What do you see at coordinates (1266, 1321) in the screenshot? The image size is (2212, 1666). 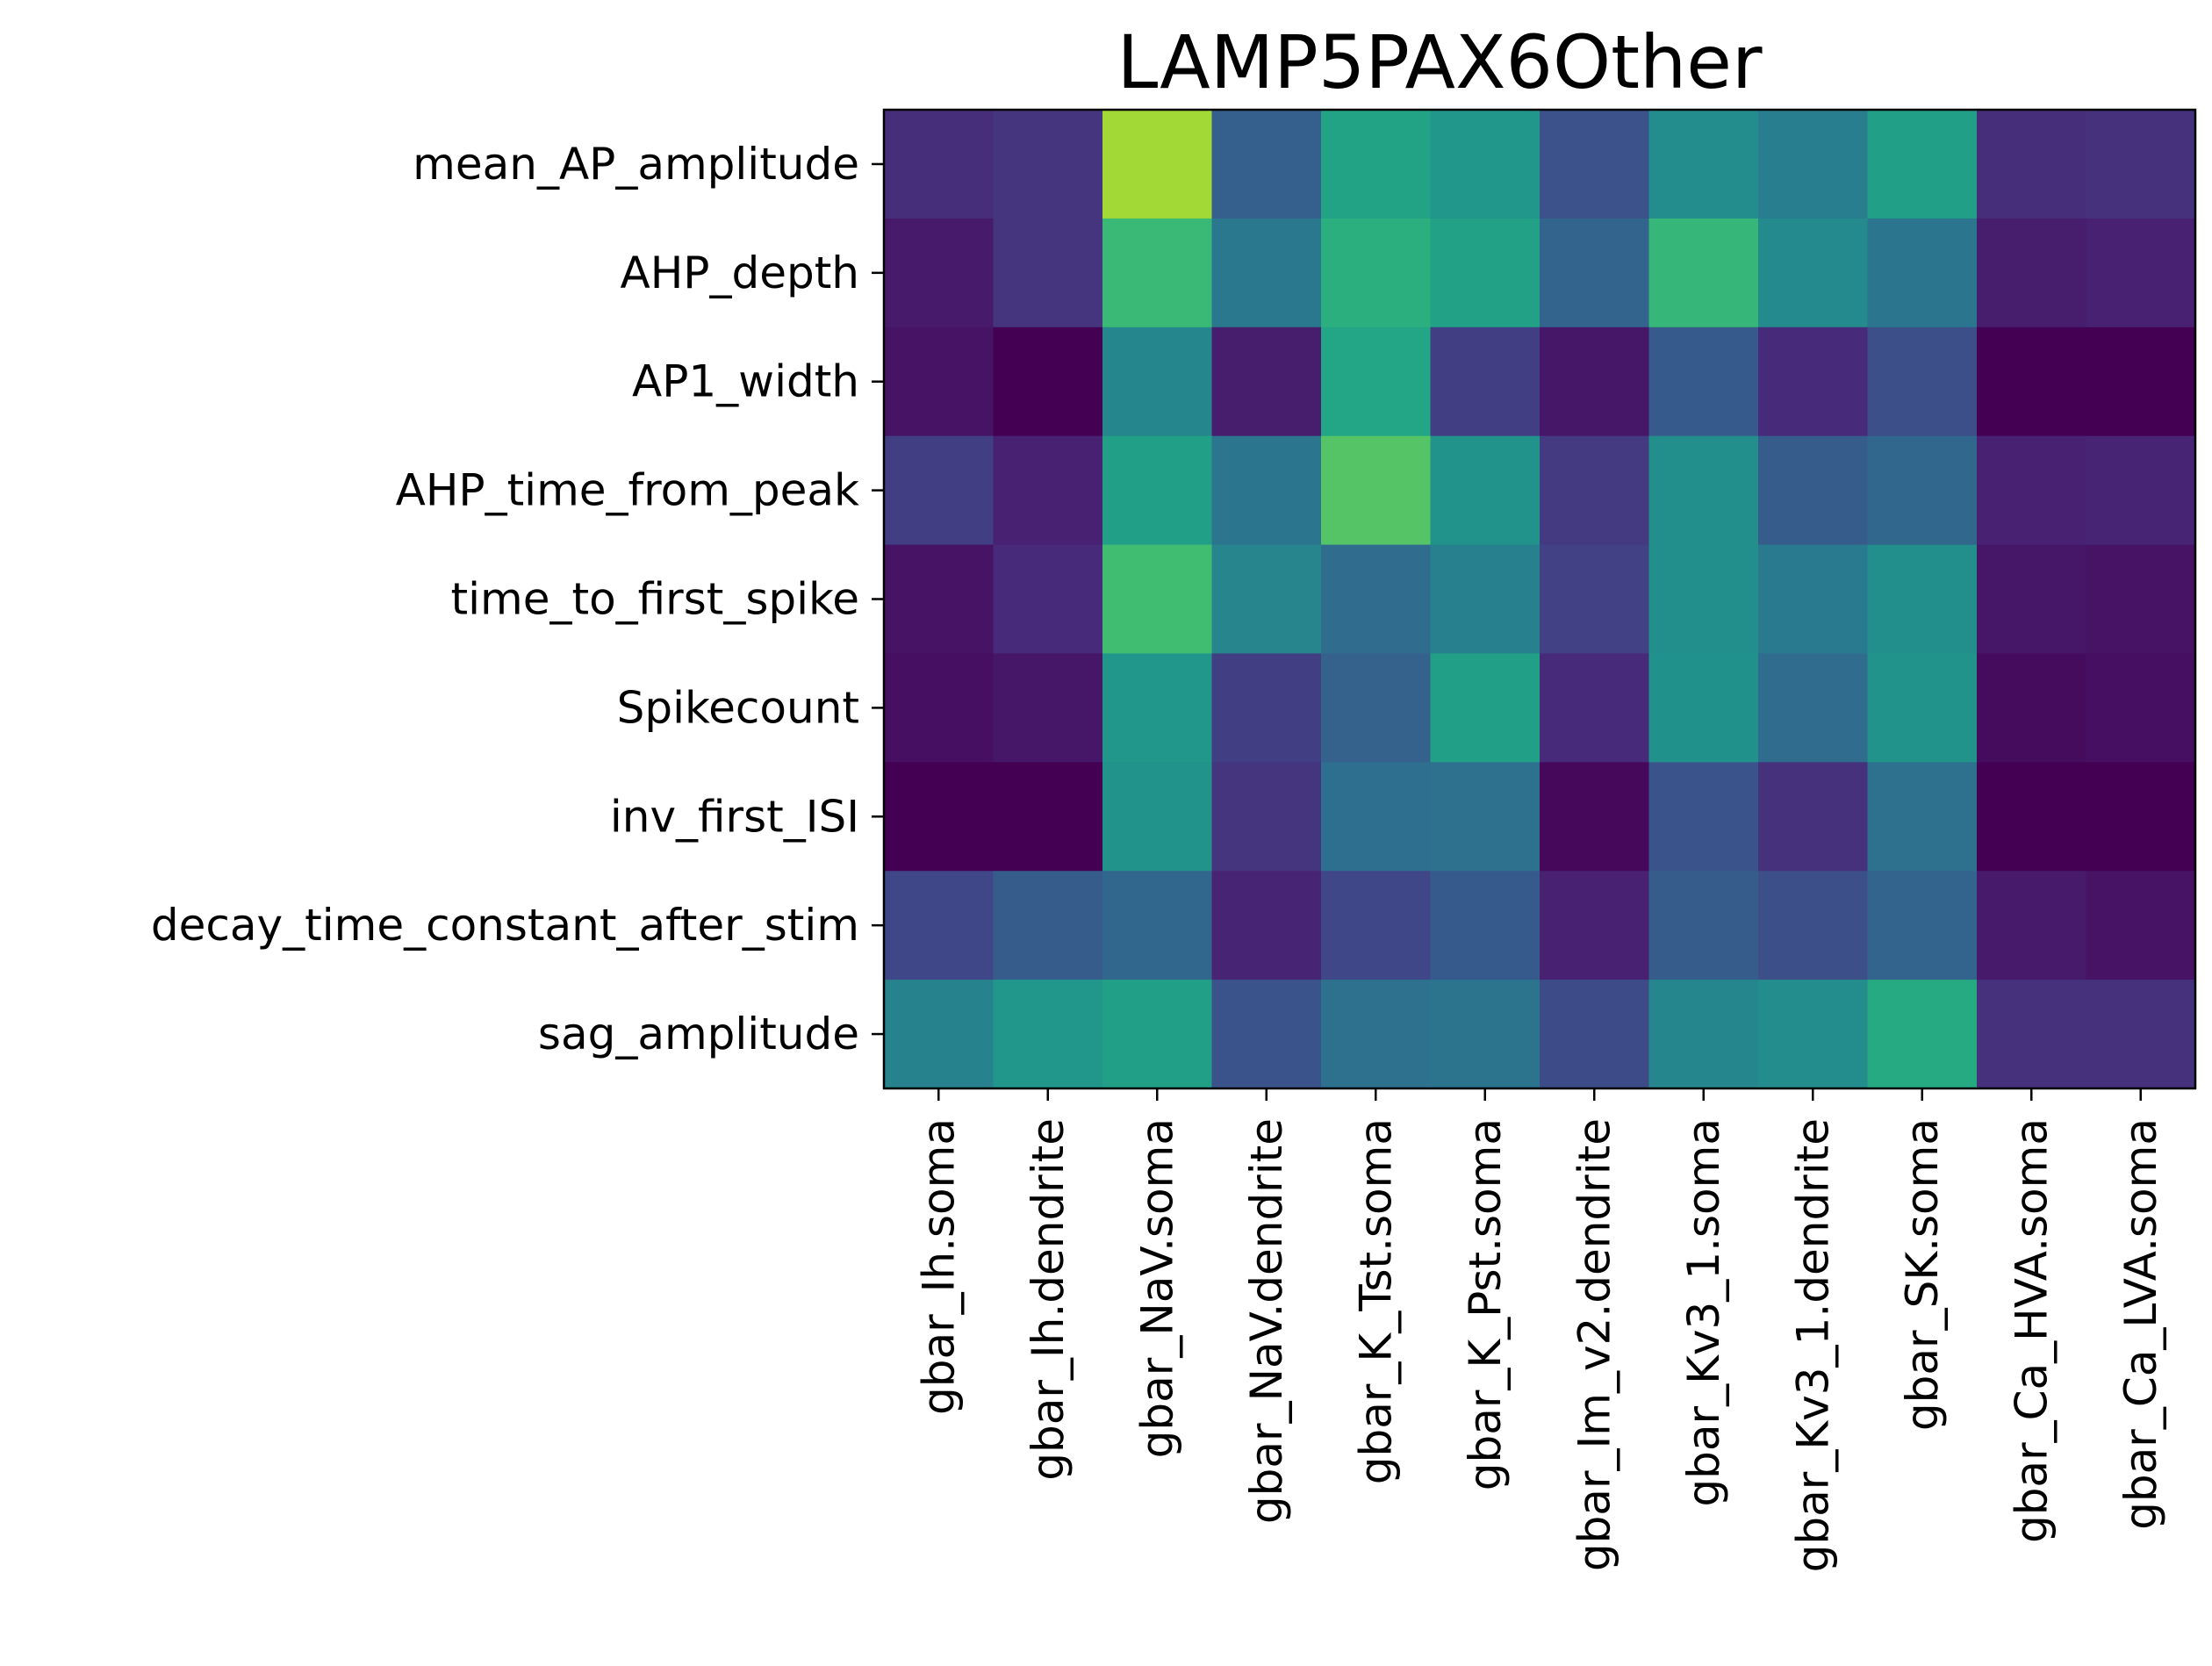 I see `x-tick-label: gbar_NaV.dendrite` at bounding box center [1266, 1321].